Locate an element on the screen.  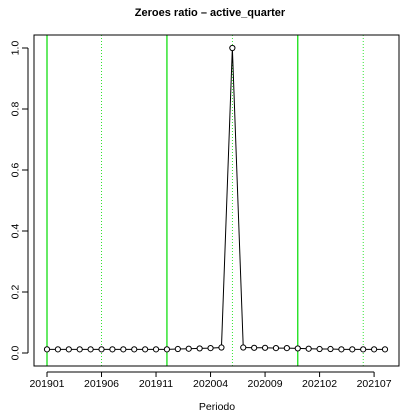
y-tick-label-0.0: 0.0 is located at coordinates (16, 353).